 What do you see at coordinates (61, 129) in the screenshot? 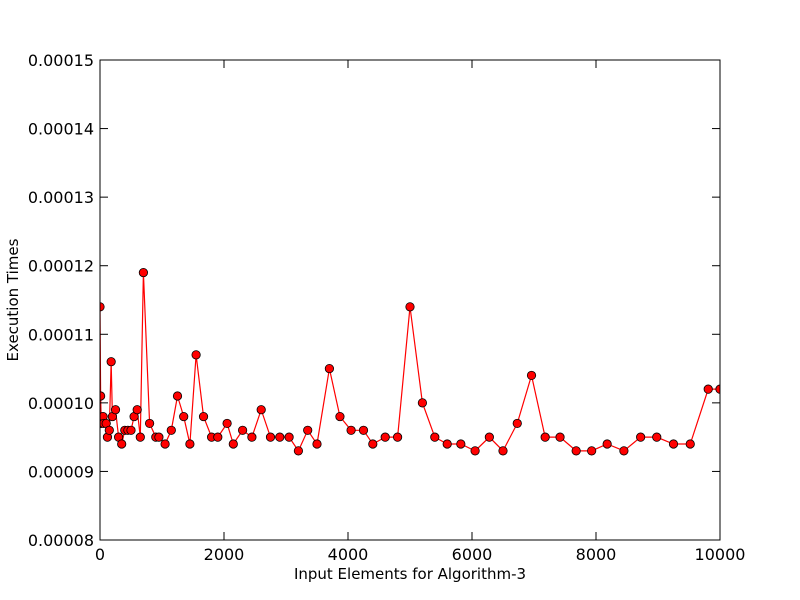
I see `y-tick-label: 0.00014` at bounding box center [61, 129].